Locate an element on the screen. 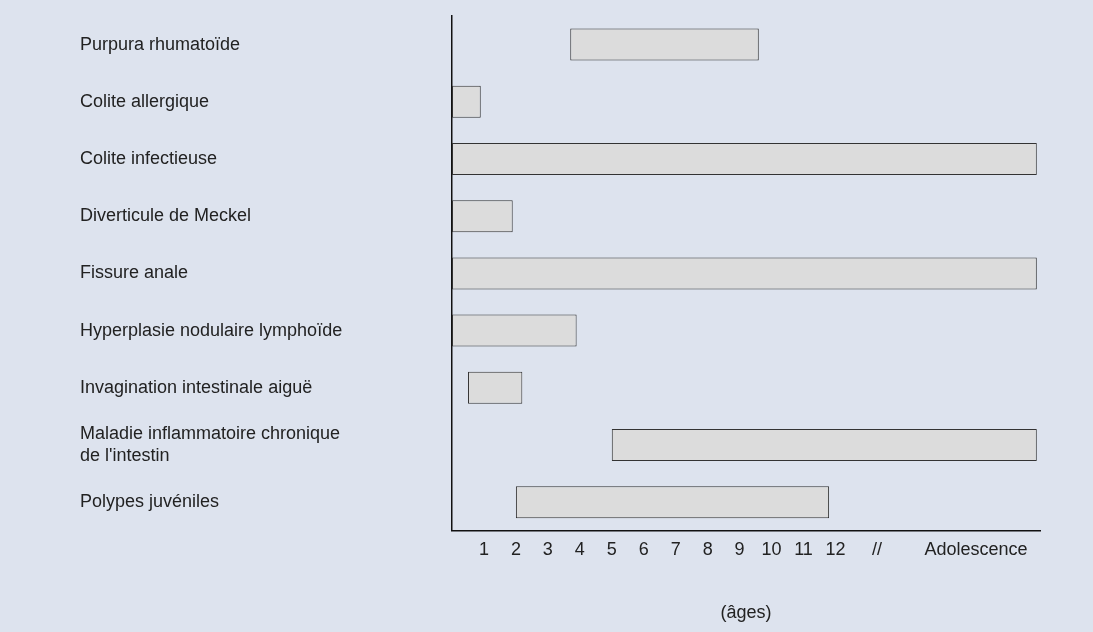 The image size is (1093, 632). x-tick-label: 4 is located at coordinates (579, 548).